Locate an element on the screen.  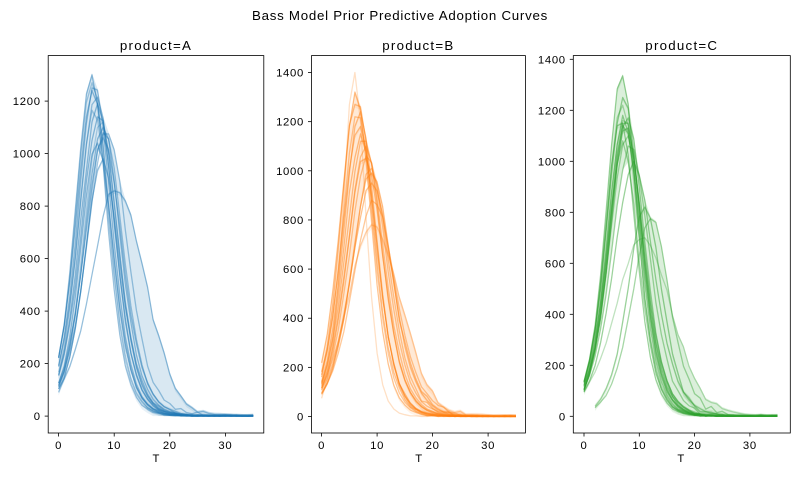
svg-text: product=B is located at coordinates (418, 45).